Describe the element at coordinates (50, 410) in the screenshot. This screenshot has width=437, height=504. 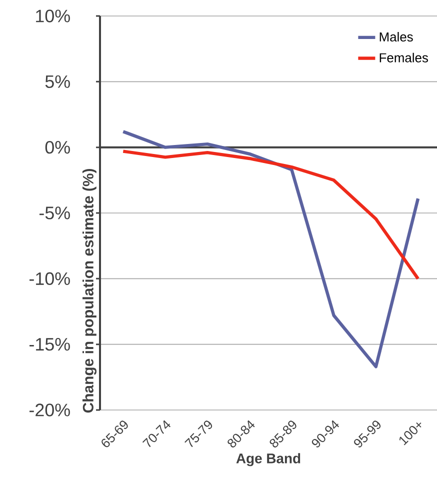
I see `y-tick-label: -20%` at that location.